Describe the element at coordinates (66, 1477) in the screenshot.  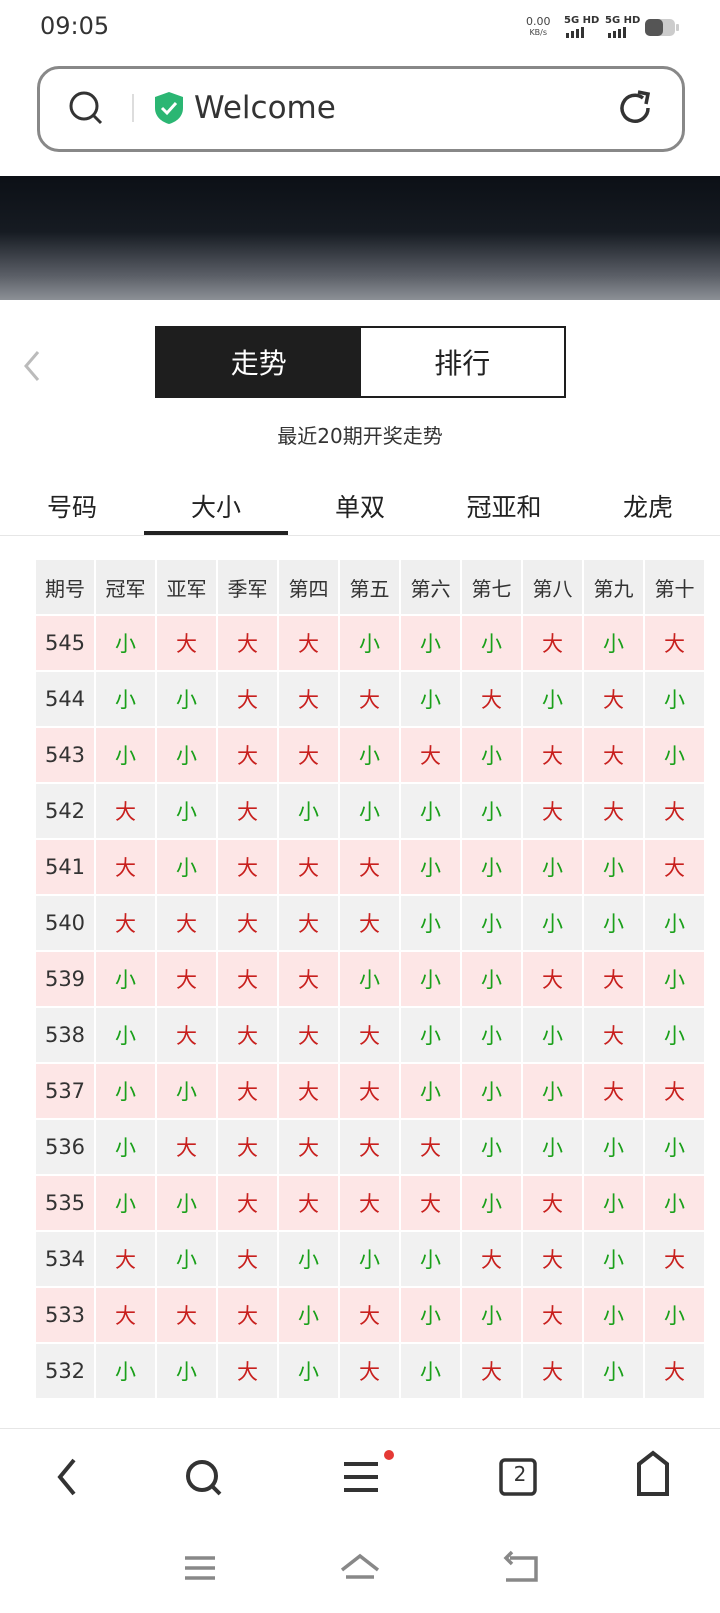
I see `nav-back` at that location.